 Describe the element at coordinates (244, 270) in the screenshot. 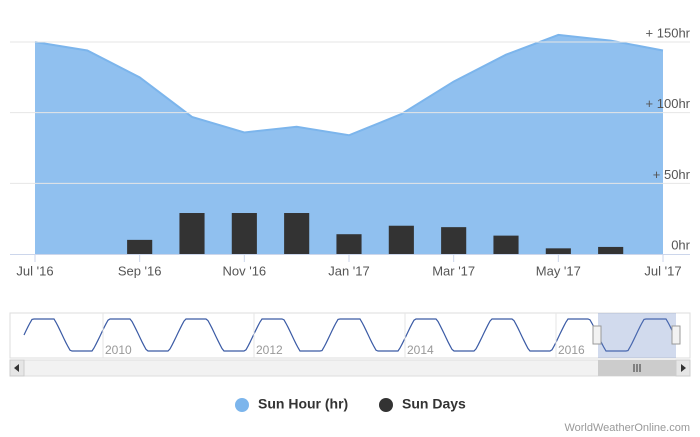

I see `x-tick-label: Nov '16` at that location.